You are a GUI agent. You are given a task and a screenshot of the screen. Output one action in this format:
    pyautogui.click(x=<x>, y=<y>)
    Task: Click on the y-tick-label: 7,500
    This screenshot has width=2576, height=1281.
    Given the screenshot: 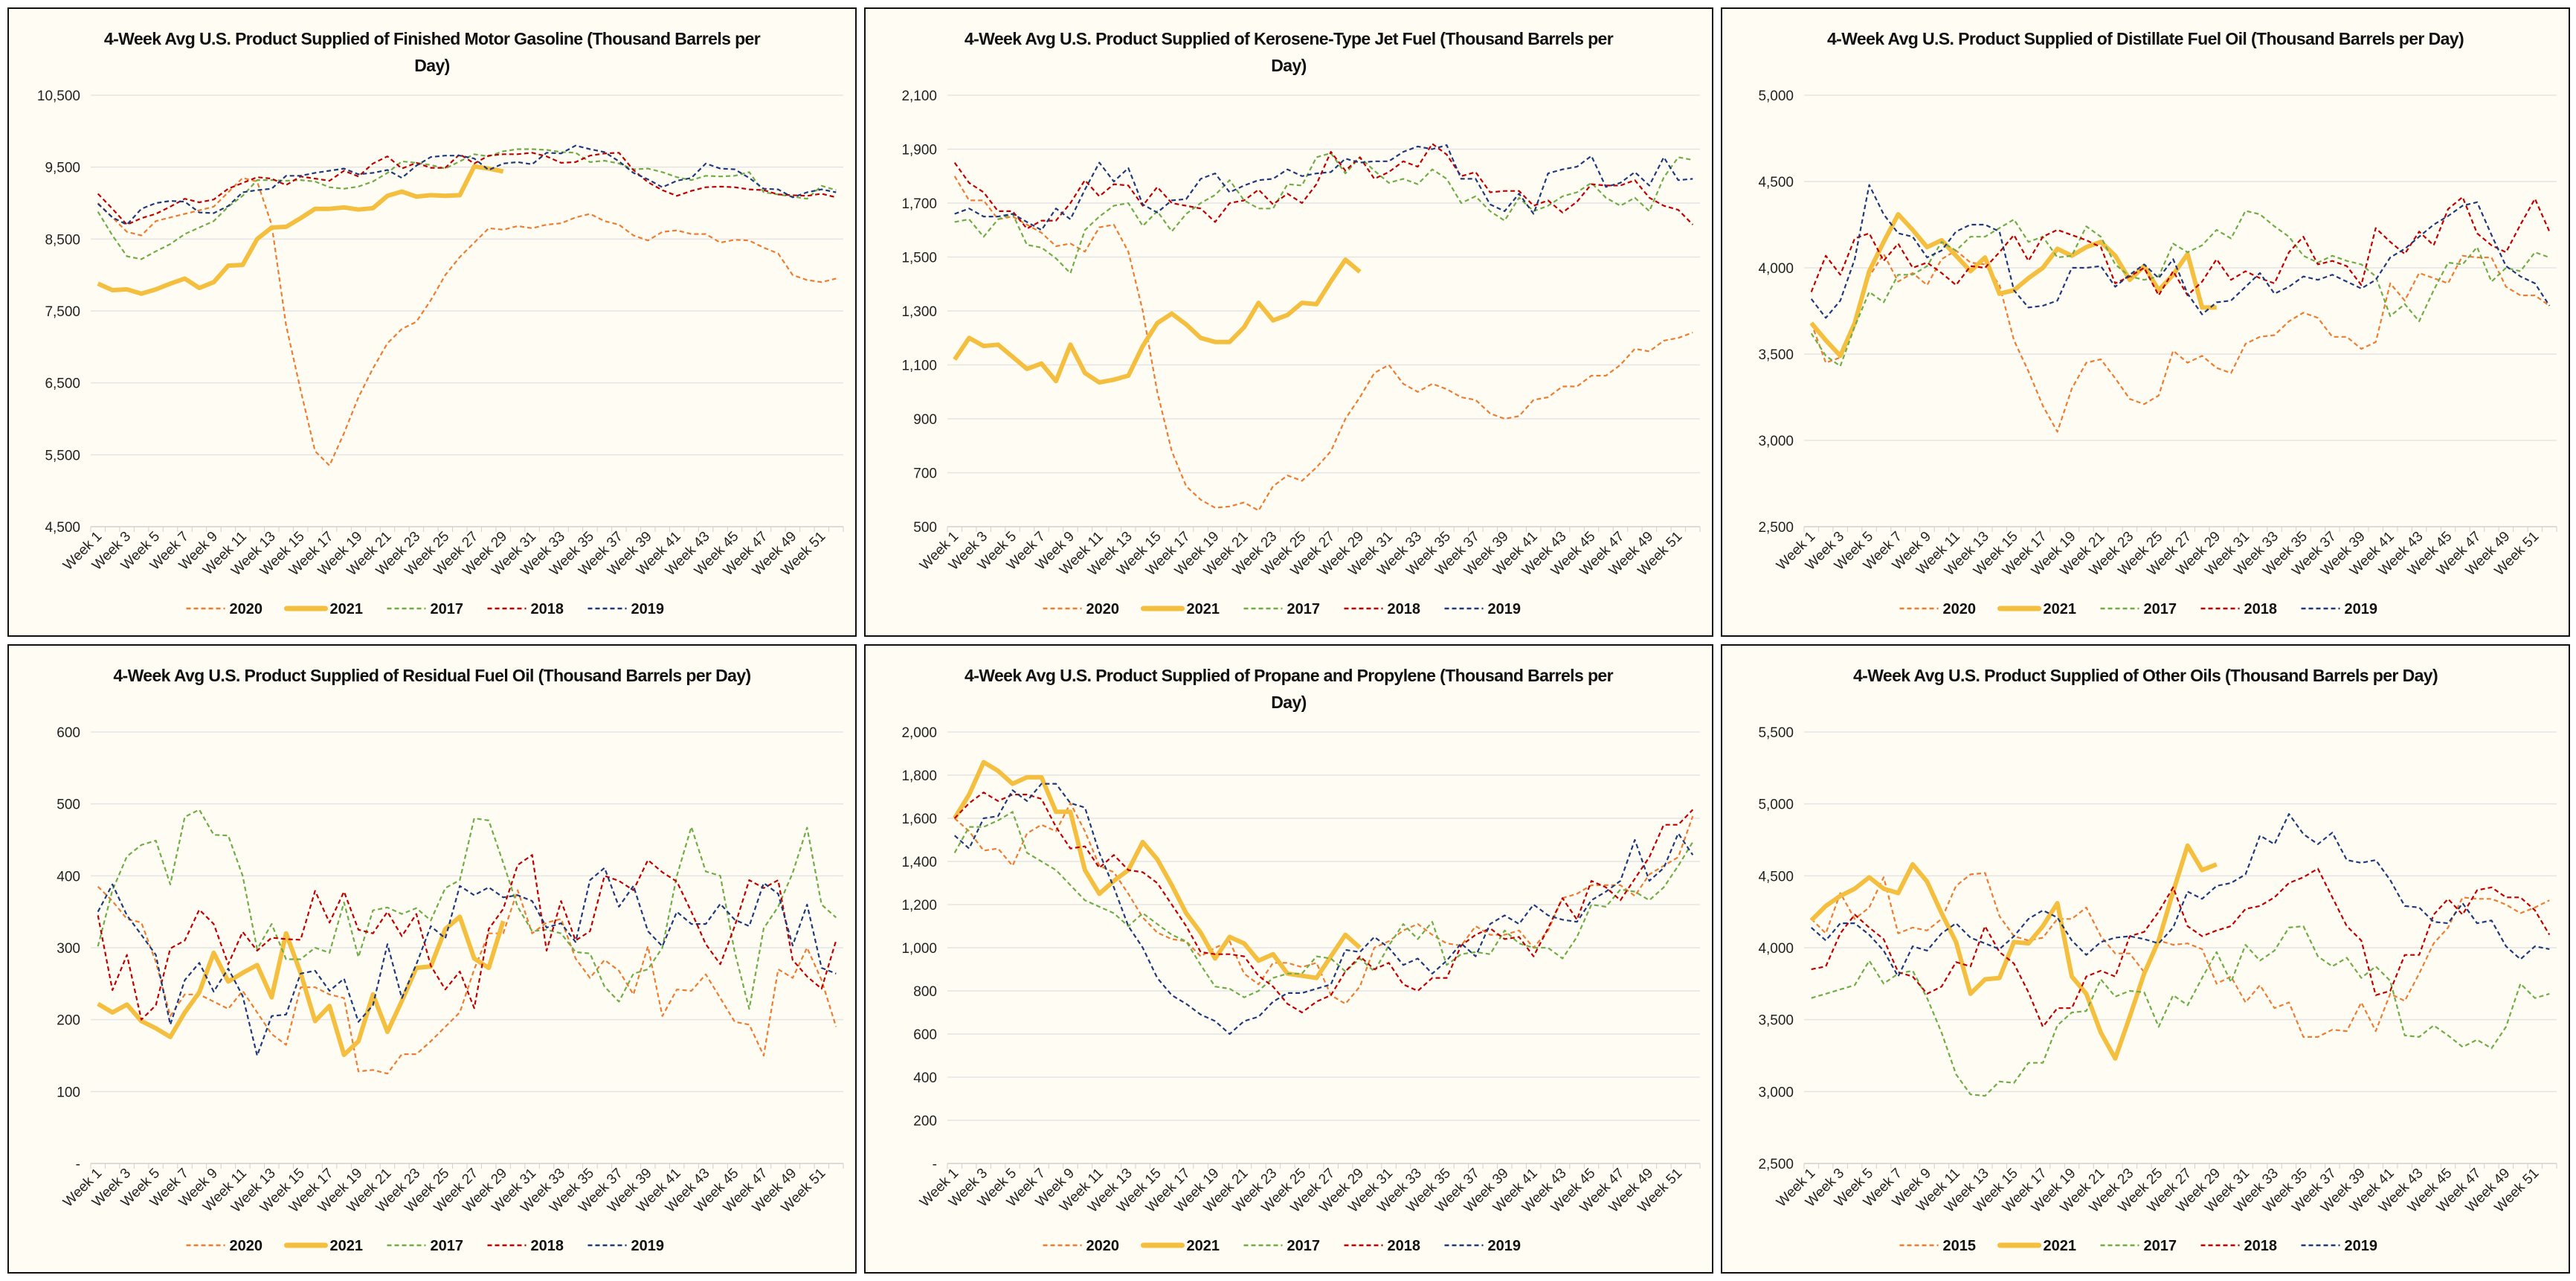 What is the action you would take?
    pyautogui.click(x=62, y=312)
    